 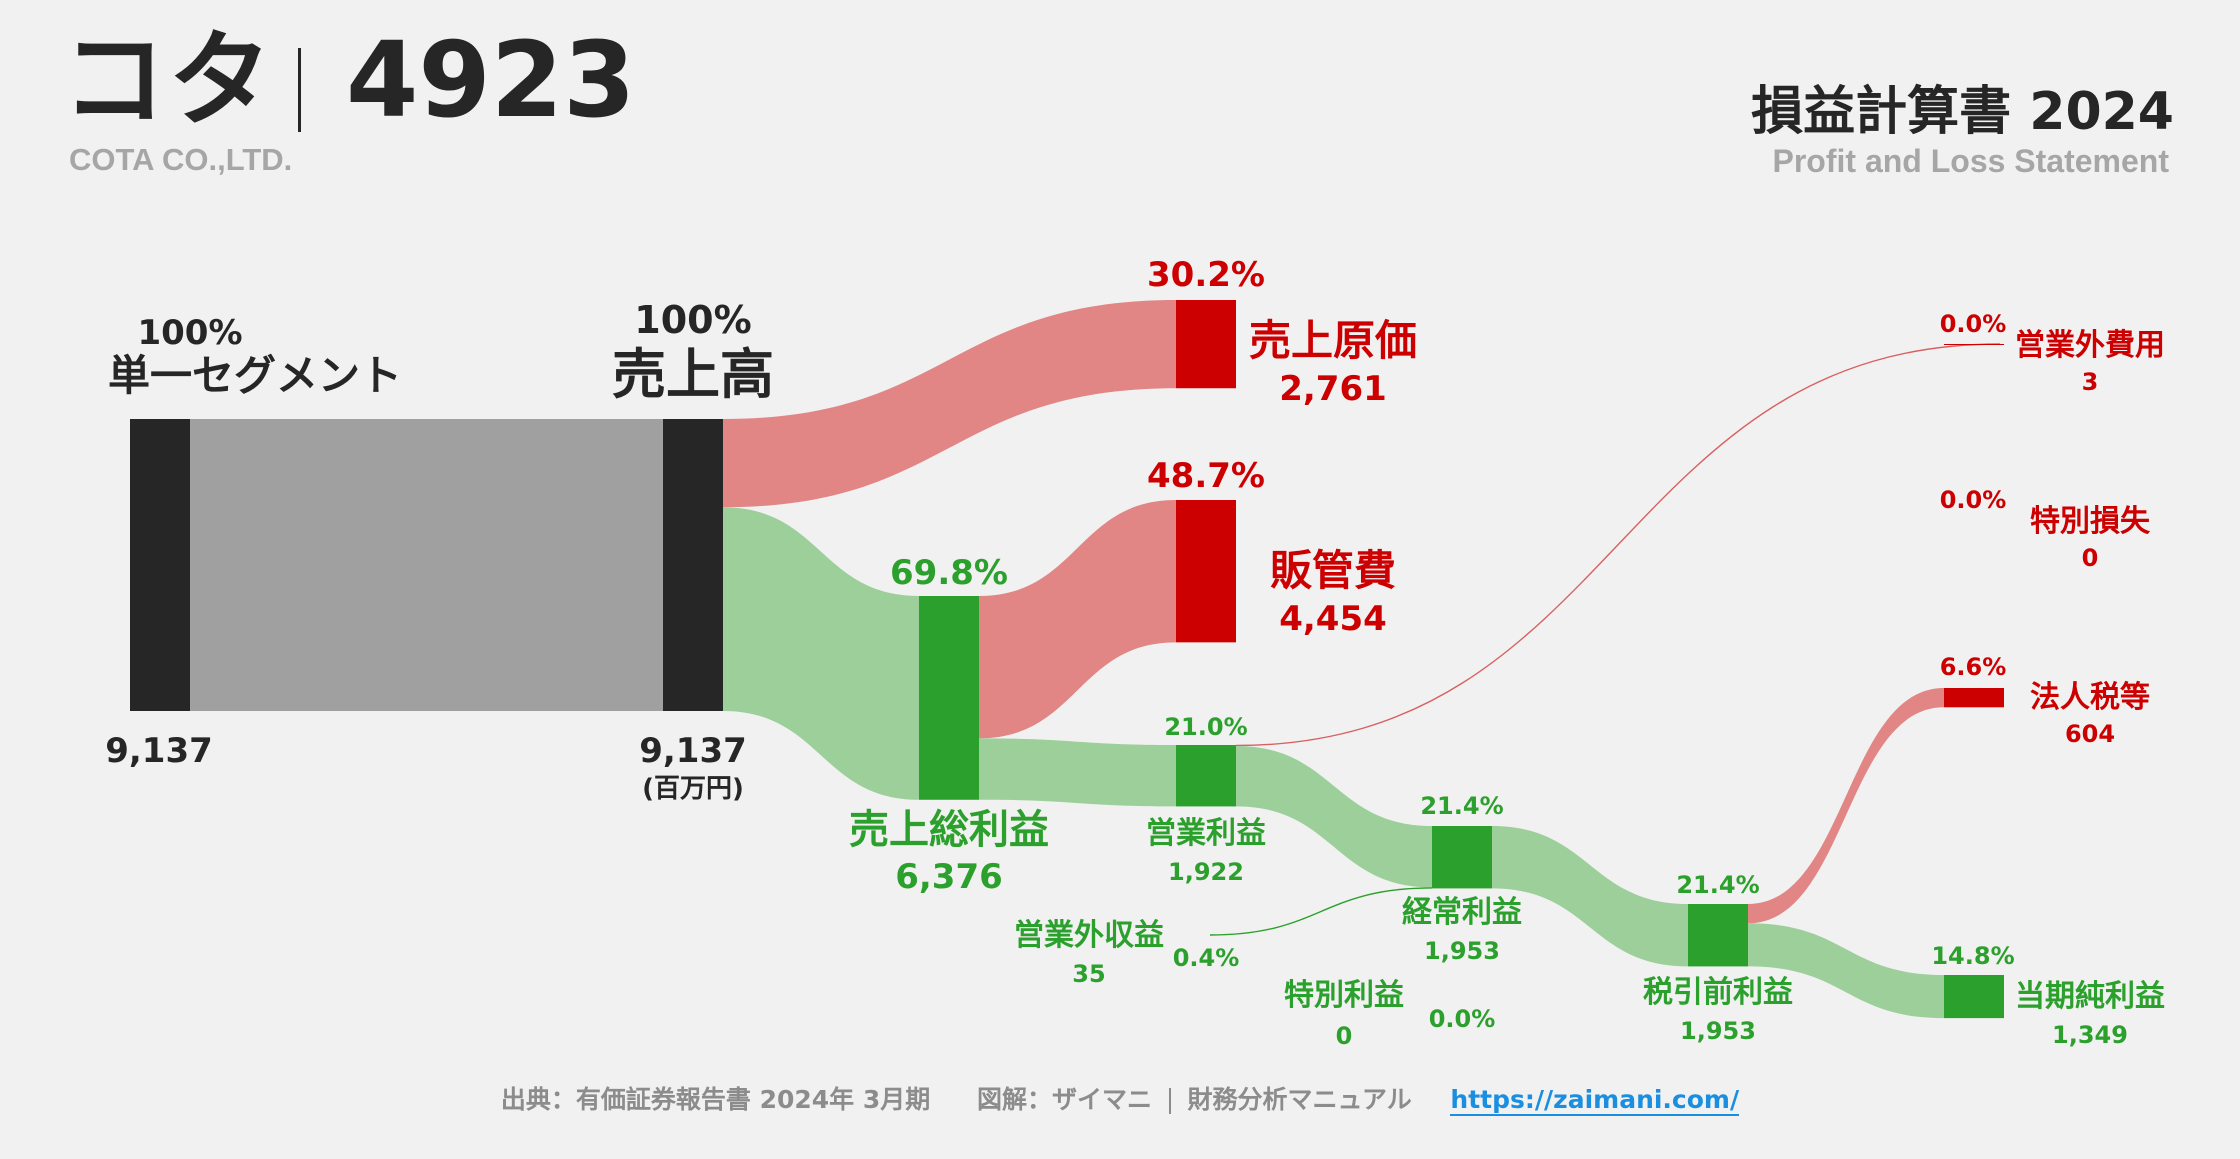 What do you see at coordinates (1333, 619) in the screenshot?
I see `sga-value: 4,454` at bounding box center [1333, 619].